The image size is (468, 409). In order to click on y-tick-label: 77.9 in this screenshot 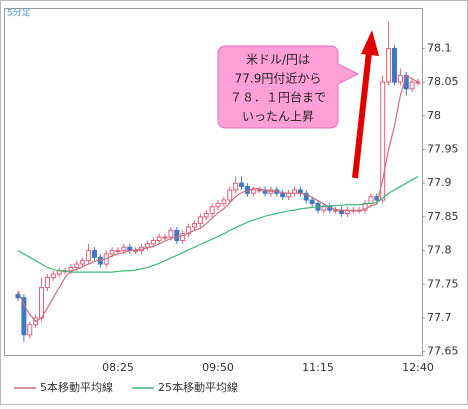, I will do `click(439, 182)`.